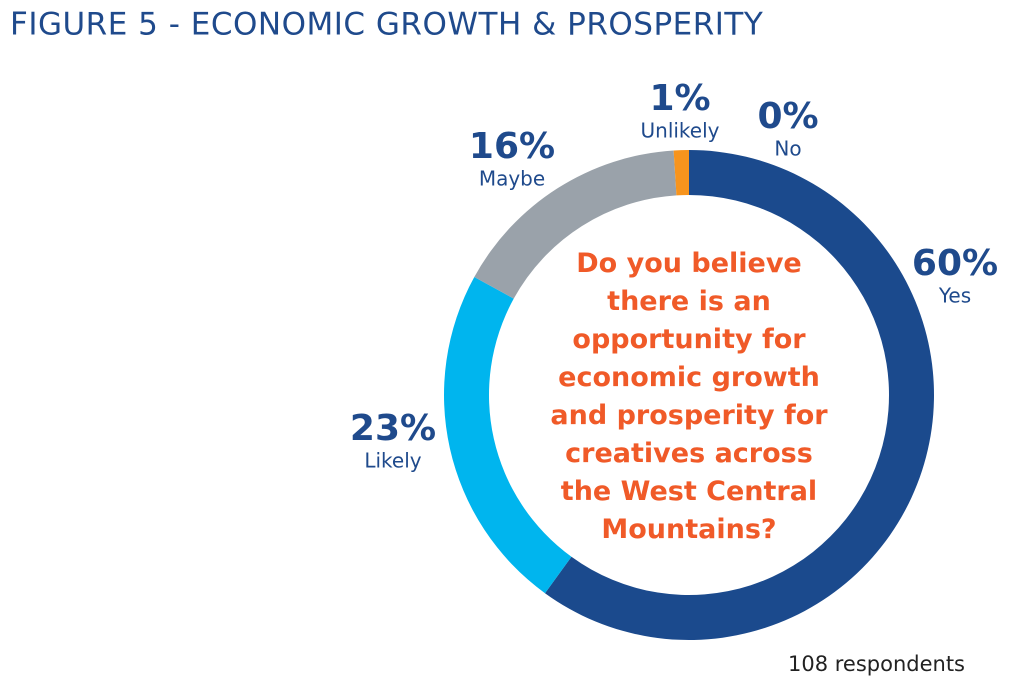 The width and height of the screenshot is (1024, 696). What do you see at coordinates (787, 116) in the screenshot?
I see `value-label: 0%` at bounding box center [787, 116].